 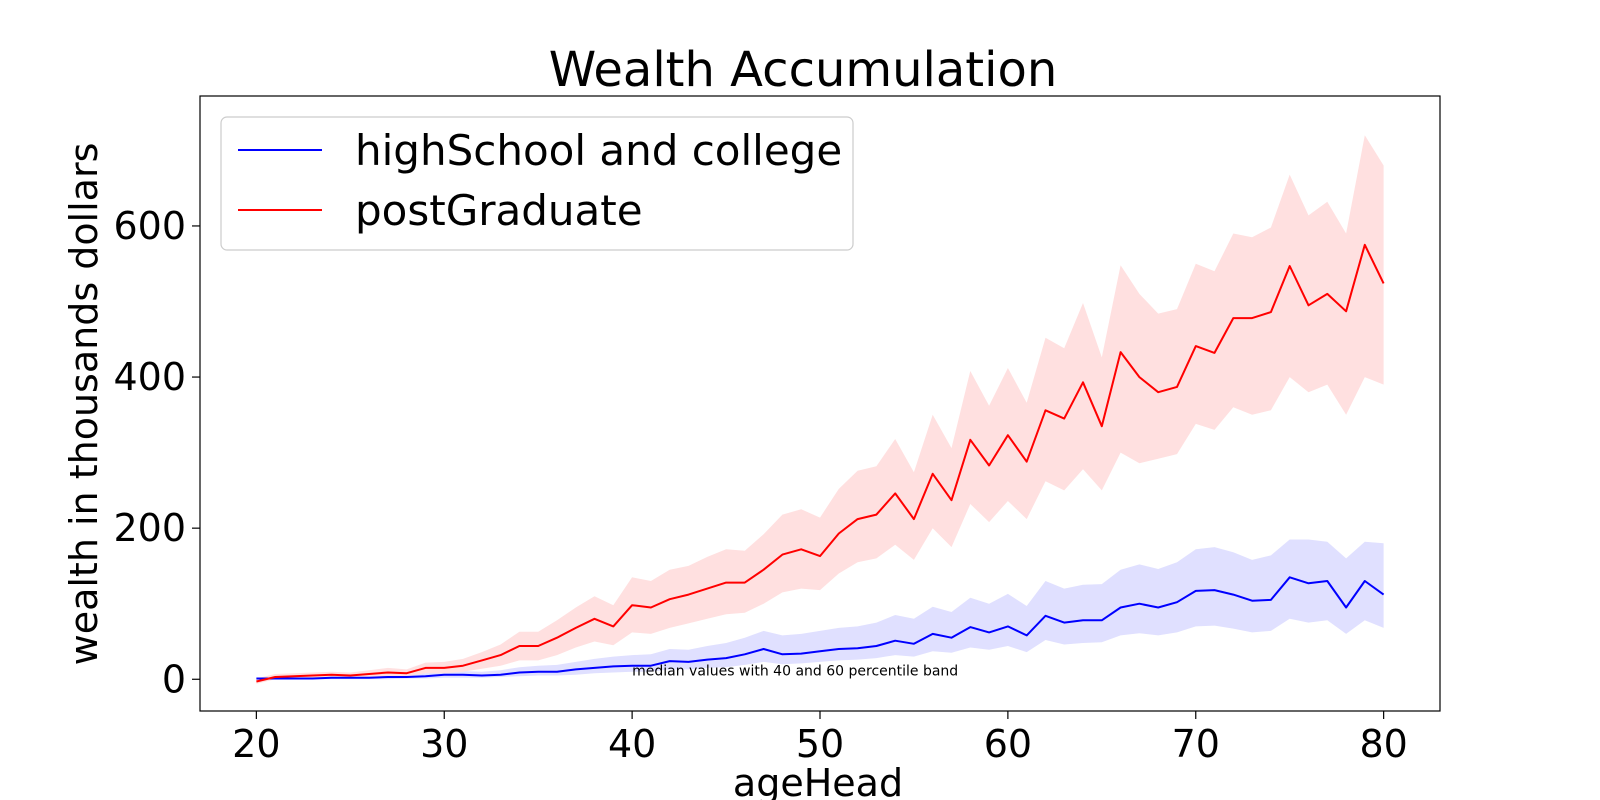 What do you see at coordinates (149, 226) in the screenshot?
I see `y-tick-label: 600` at bounding box center [149, 226].